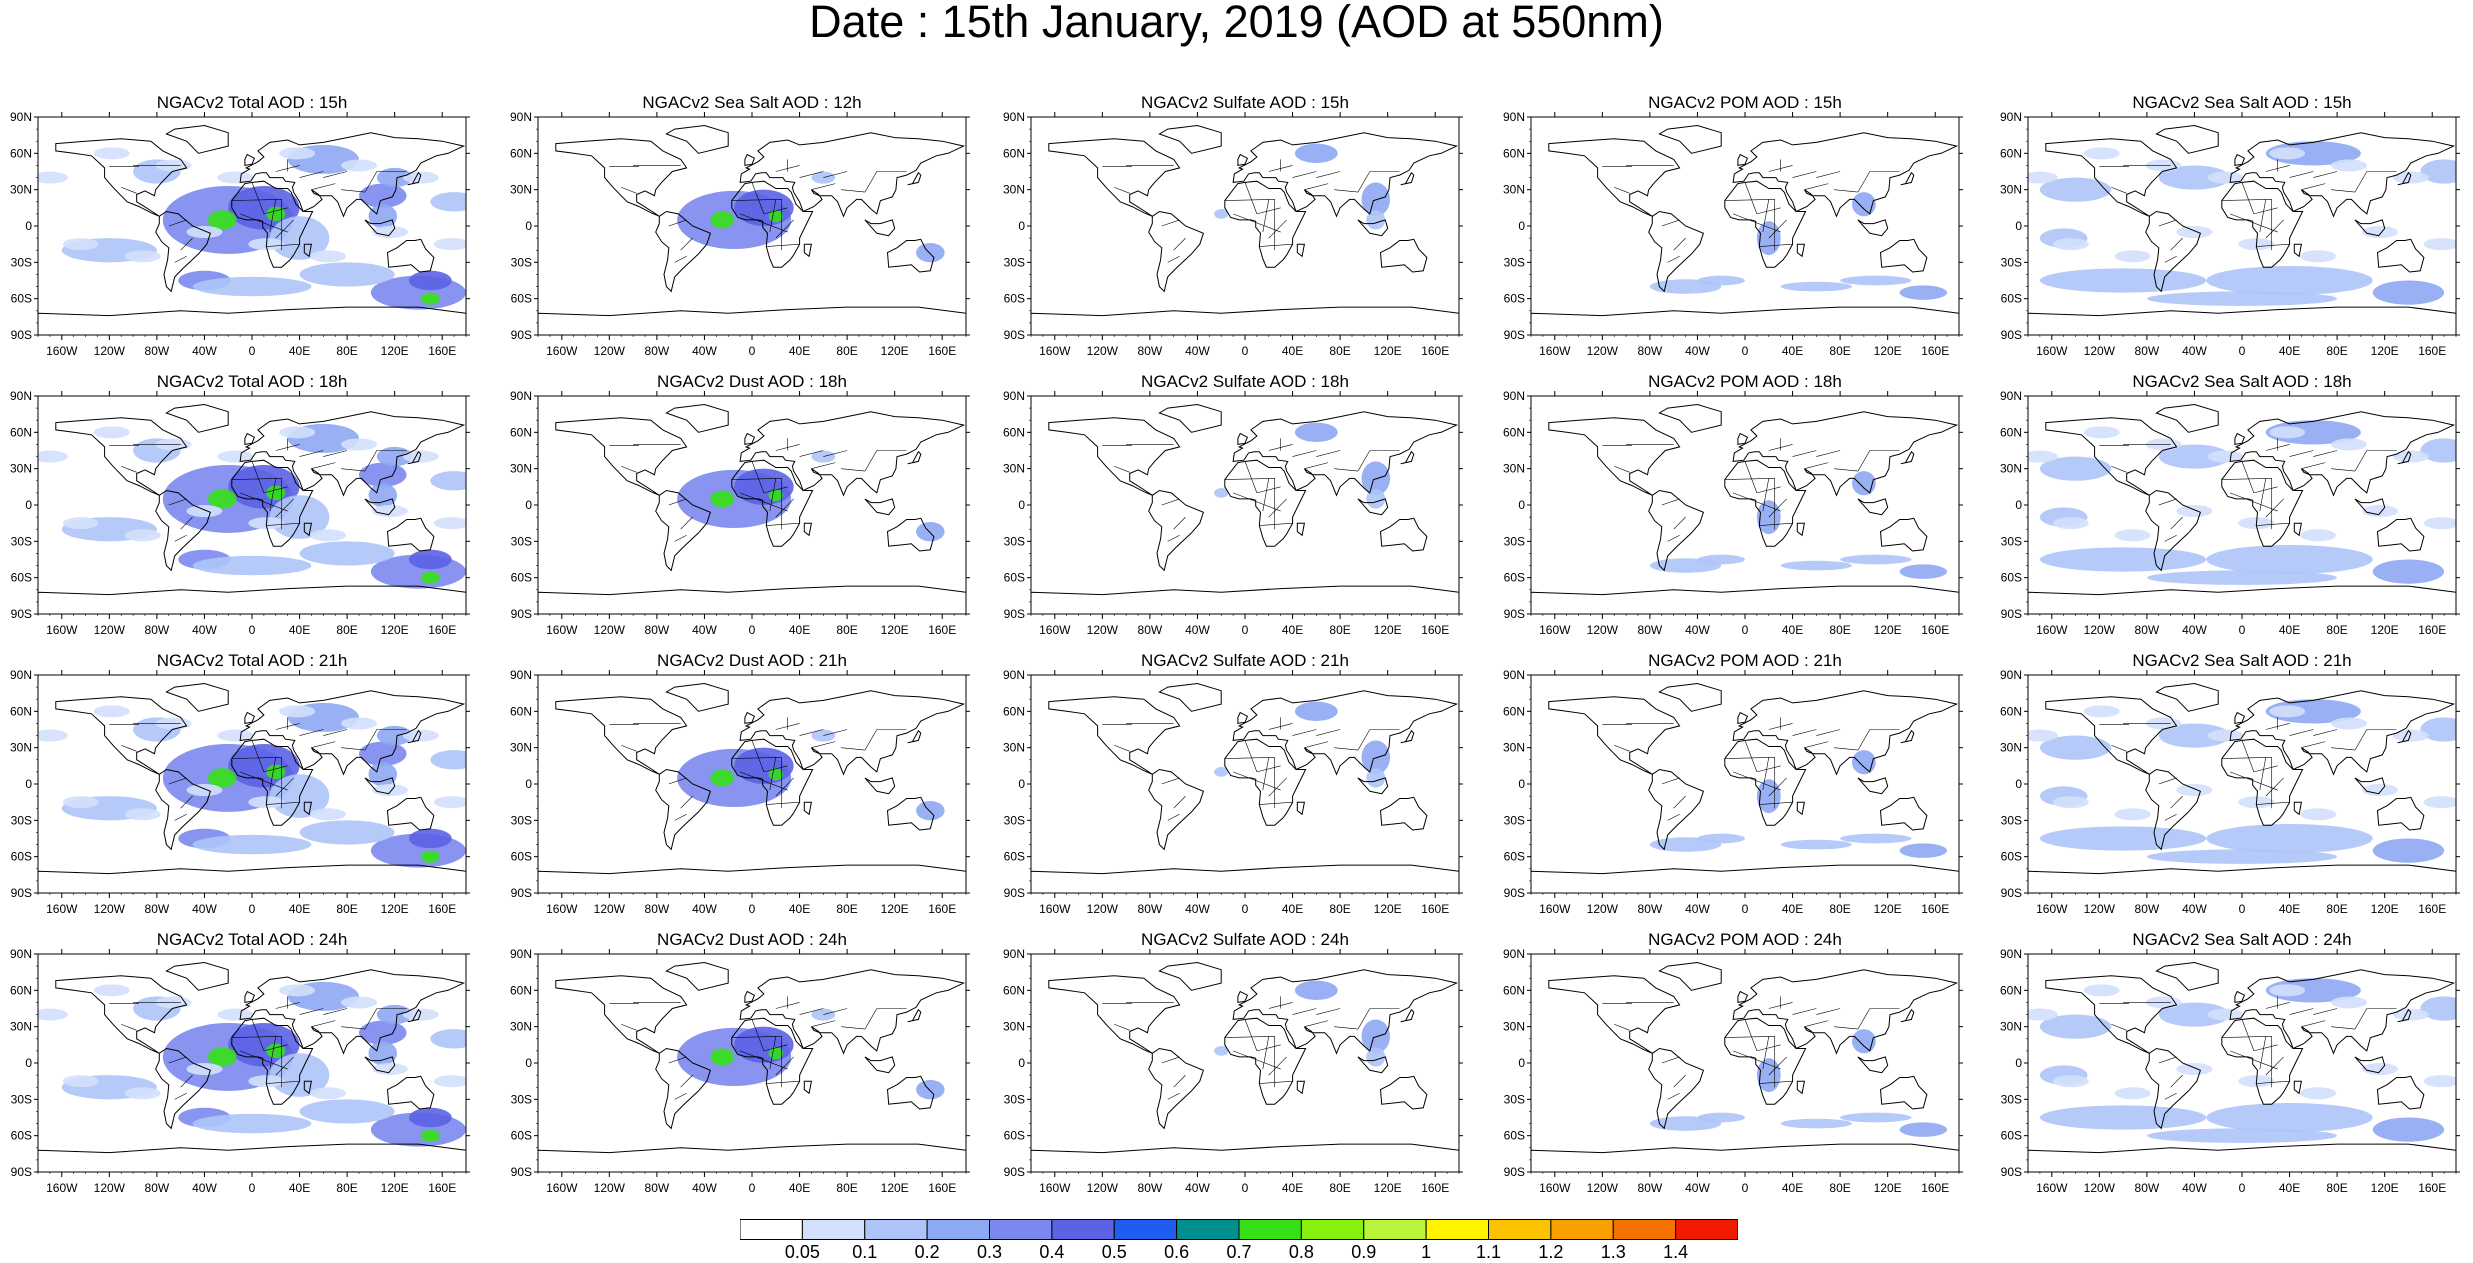 This screenshot has height=1263, width=2473. What do you see at coordinates (2011, 857) in the screenshot?
I see `lat-tick-label: 60S` at bounding box center [2011, 857].